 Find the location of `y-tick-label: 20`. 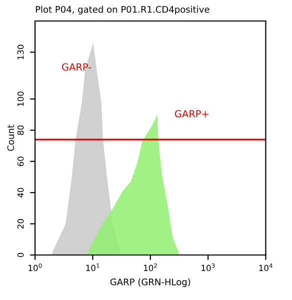

y-tick-label: 20 is located at coordinates (20, 223).